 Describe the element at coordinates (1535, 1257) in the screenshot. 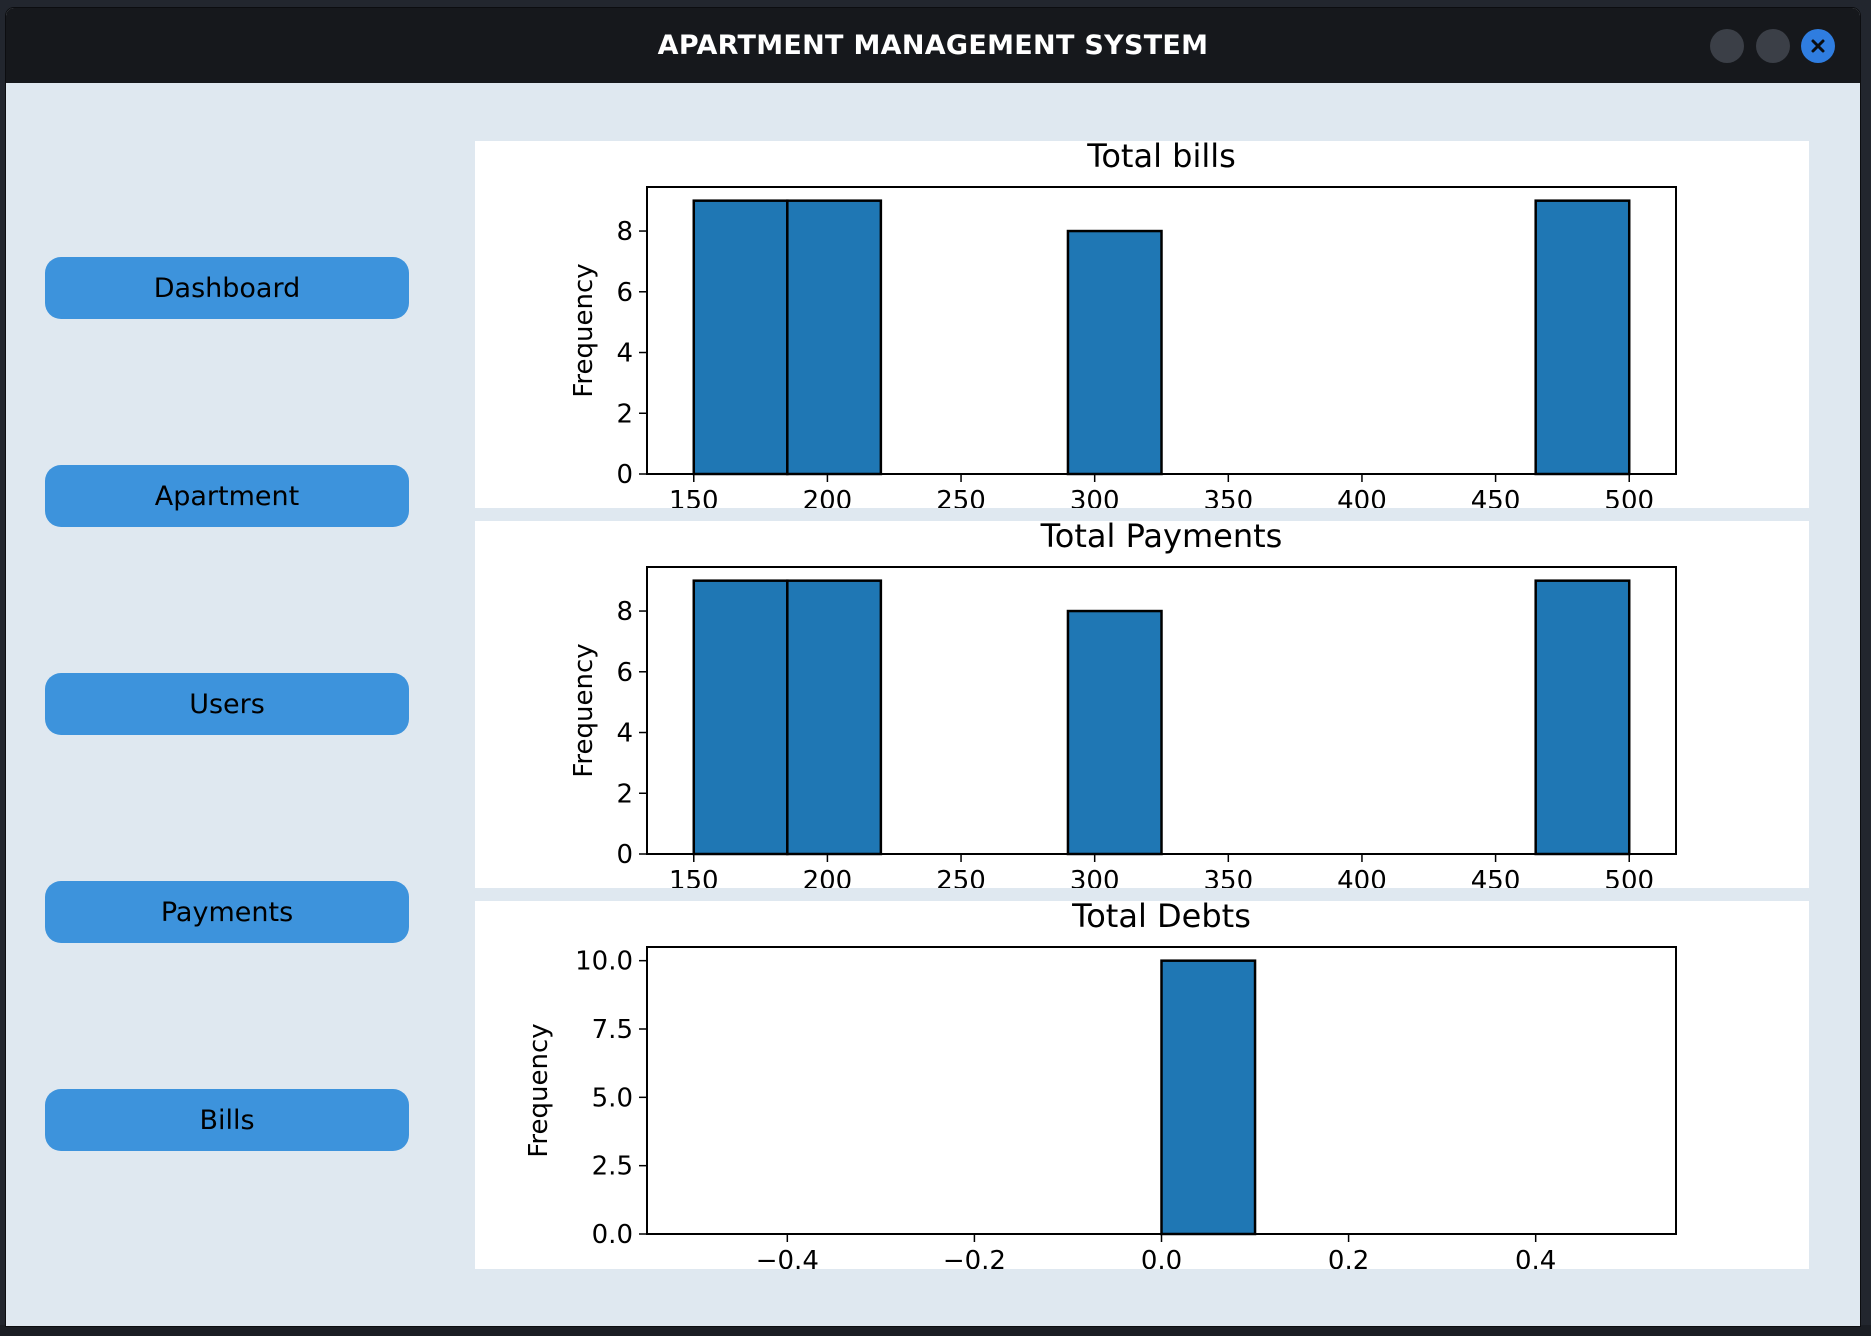

I see `x-tick-label: 0.4` at that location.